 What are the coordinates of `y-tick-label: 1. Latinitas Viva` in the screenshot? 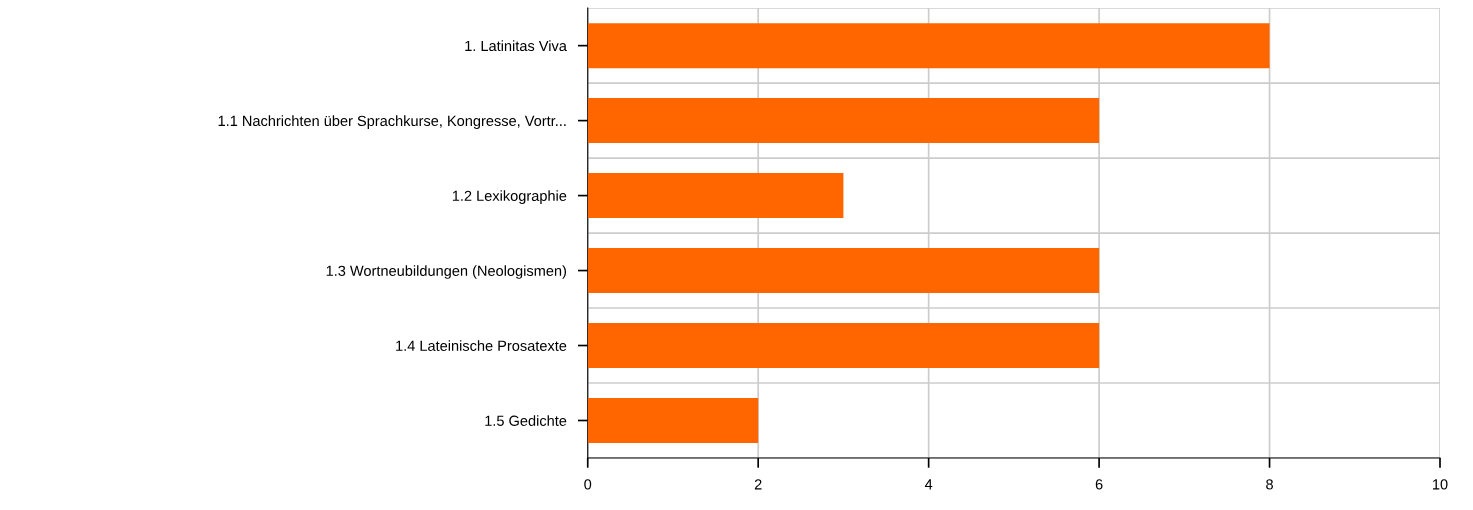 It's located at (516, 46).